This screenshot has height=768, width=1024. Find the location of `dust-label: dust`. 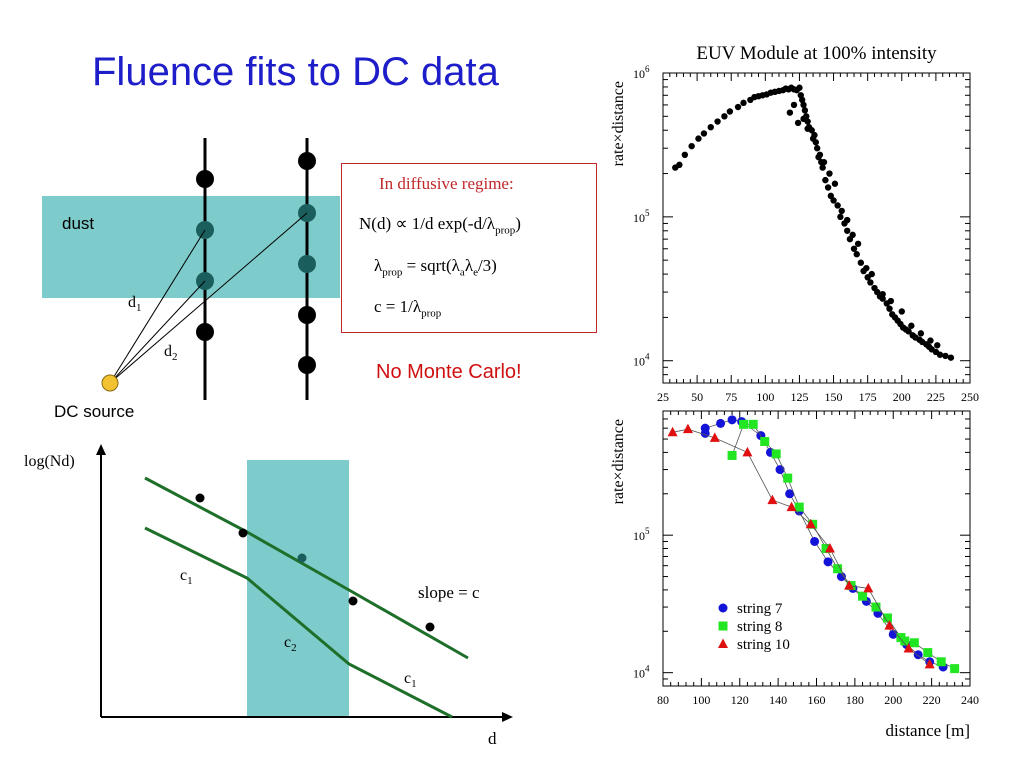

dust-label: dust is located at coordinates (78, 223).